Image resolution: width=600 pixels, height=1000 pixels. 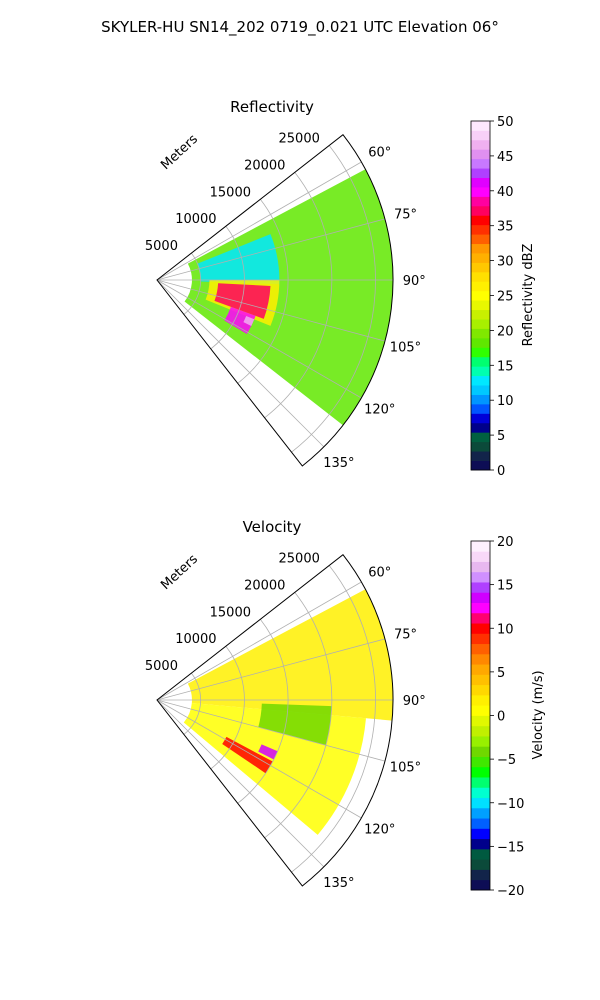 I want to click on velocity-colorbar-tick-label: 10, so click(x=505, y=629).